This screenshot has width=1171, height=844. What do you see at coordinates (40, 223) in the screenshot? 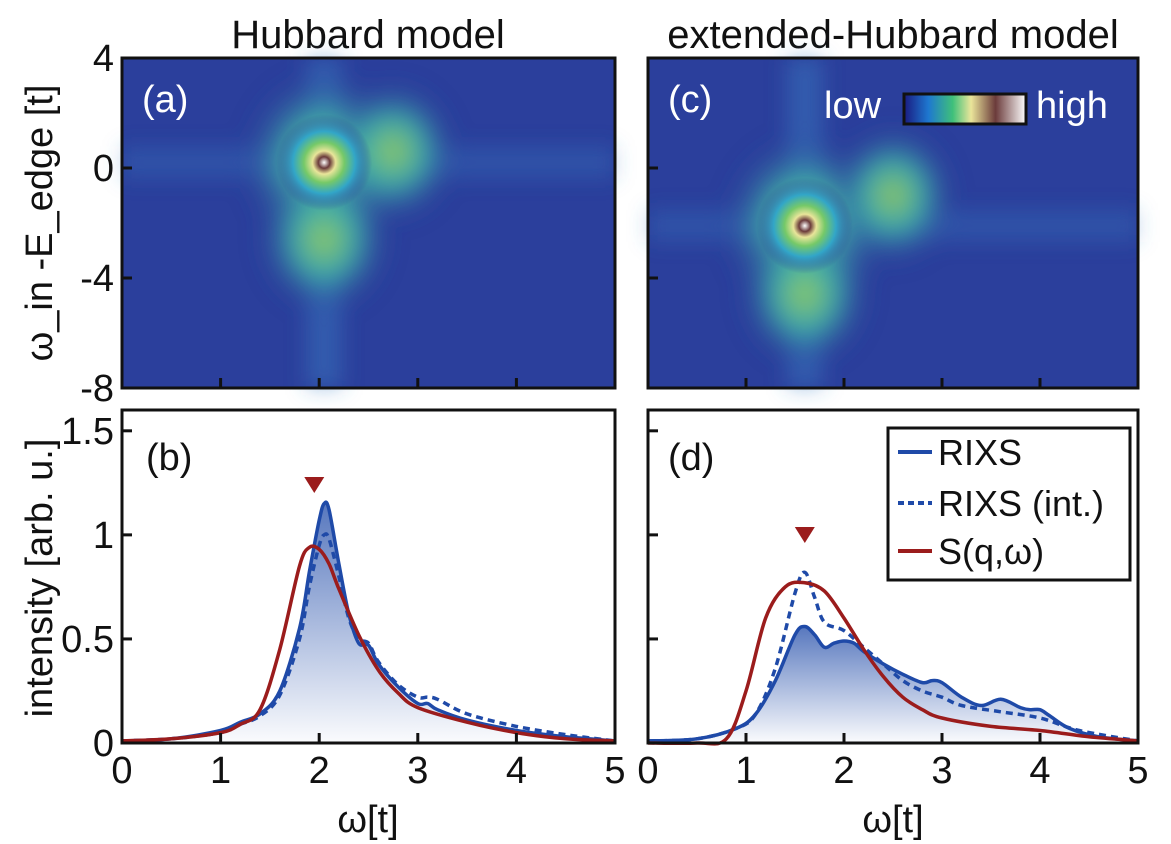
I see `y-axis-label-omega-in: ω_in -E_edge [t]` at bounding box center [40, 223].